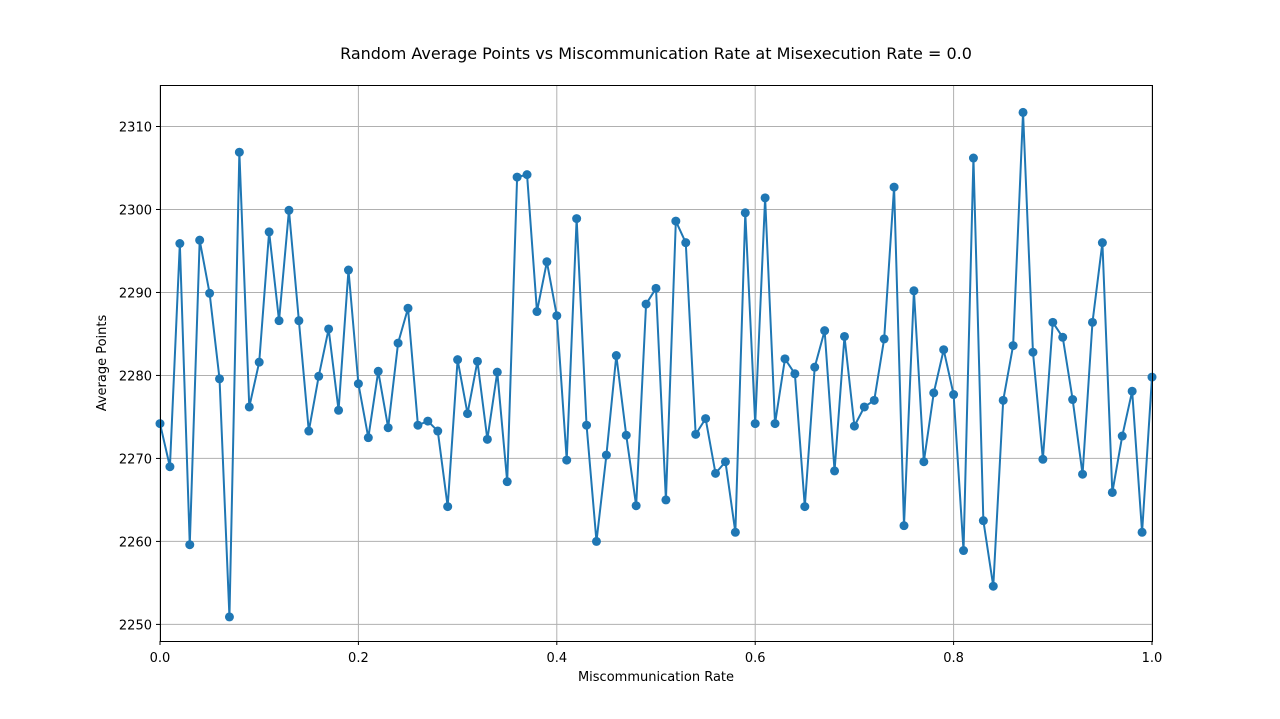 The height and width of the screenshot is (719, 1280). What do you see at coordinates (135, 625) in the screenshot?
I see `y-tick-label: 2250` at bounding box center [135, 625].